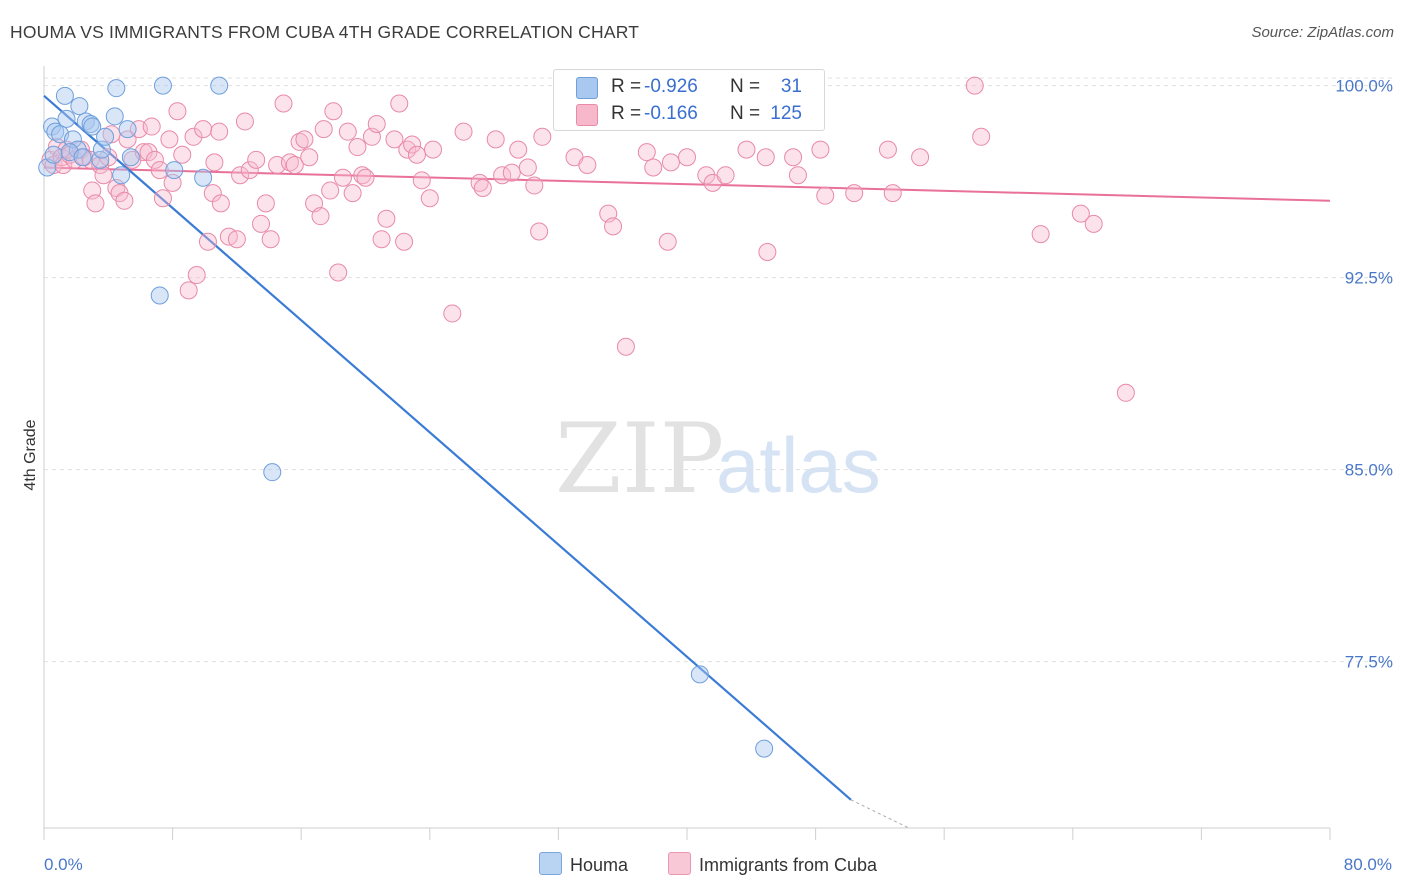 The height and width of the screenshot is (892, 1406). I want to click on r-label: R =, so click(626, 113).